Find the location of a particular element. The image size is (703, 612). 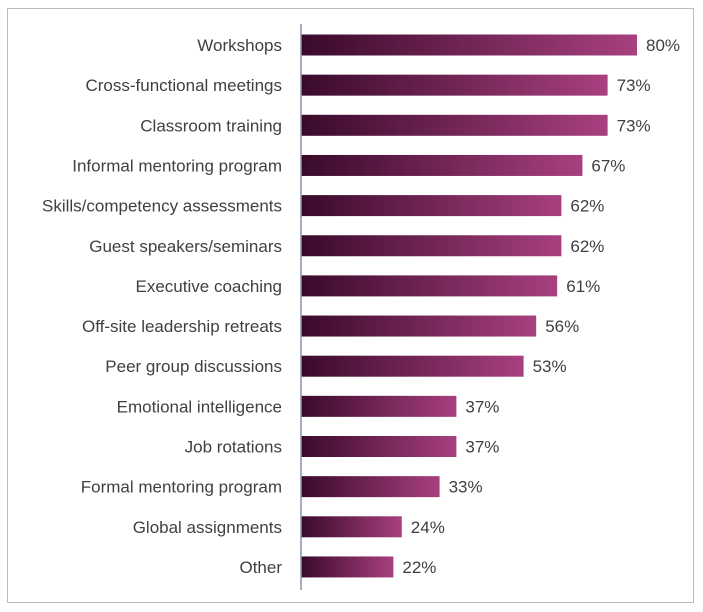

category-label-classroom-training: Classroom training is located at coordinates (211, 125).